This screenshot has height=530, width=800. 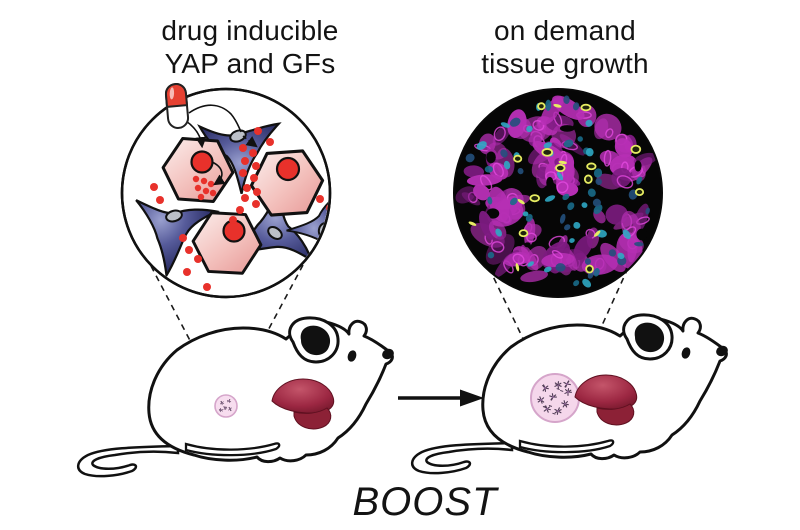 I want to click on induction-arrows, so click(x=221, y=145).